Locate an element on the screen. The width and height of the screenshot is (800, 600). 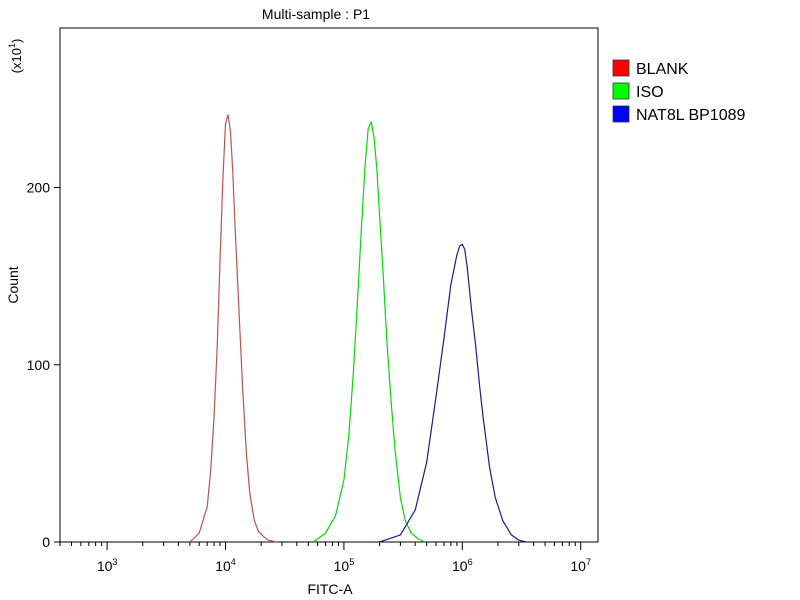
legend-label-nat8l-bp1089: NAT8L BP1089 is located at coordinates (691, 115).